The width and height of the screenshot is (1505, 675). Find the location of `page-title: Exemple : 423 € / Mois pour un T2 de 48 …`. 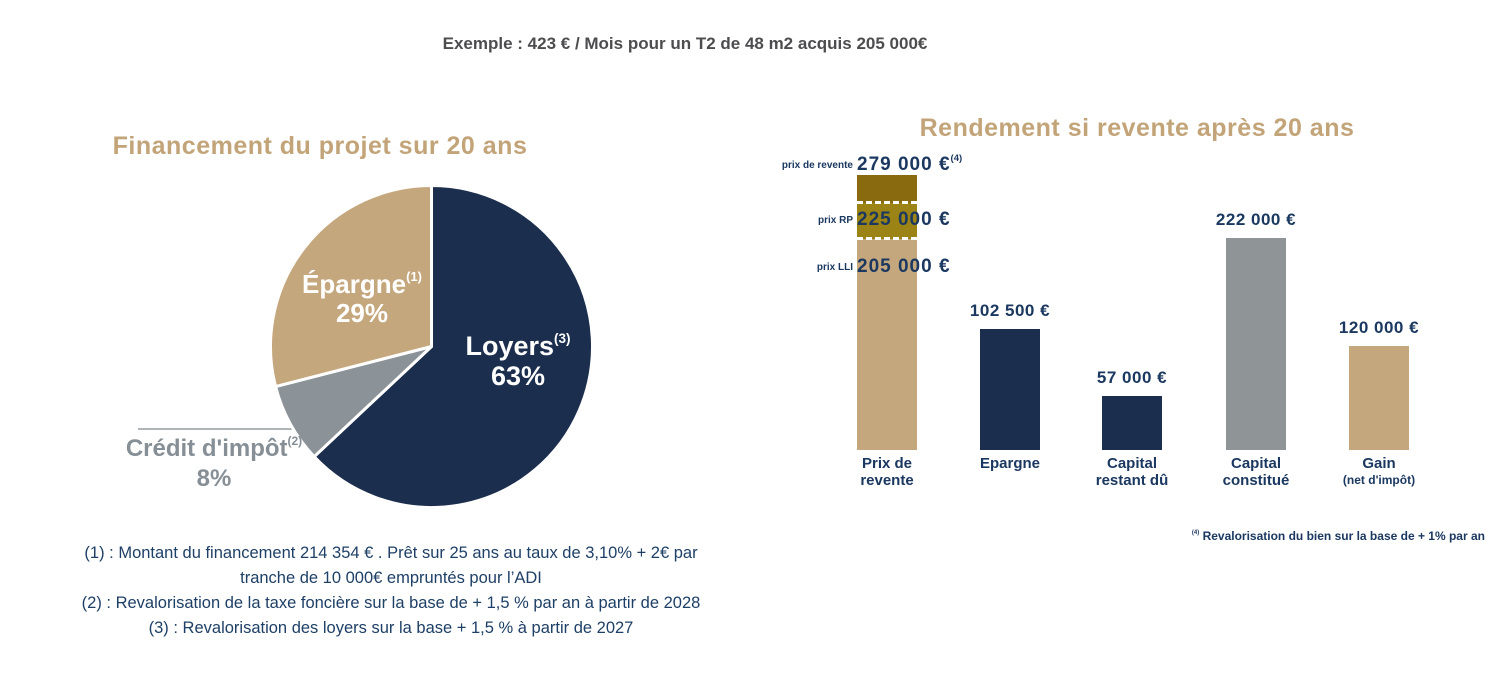

page-title: Exemple : 423 € / Mois pour un T2 de 48 … is located at coordinates (685, 43).